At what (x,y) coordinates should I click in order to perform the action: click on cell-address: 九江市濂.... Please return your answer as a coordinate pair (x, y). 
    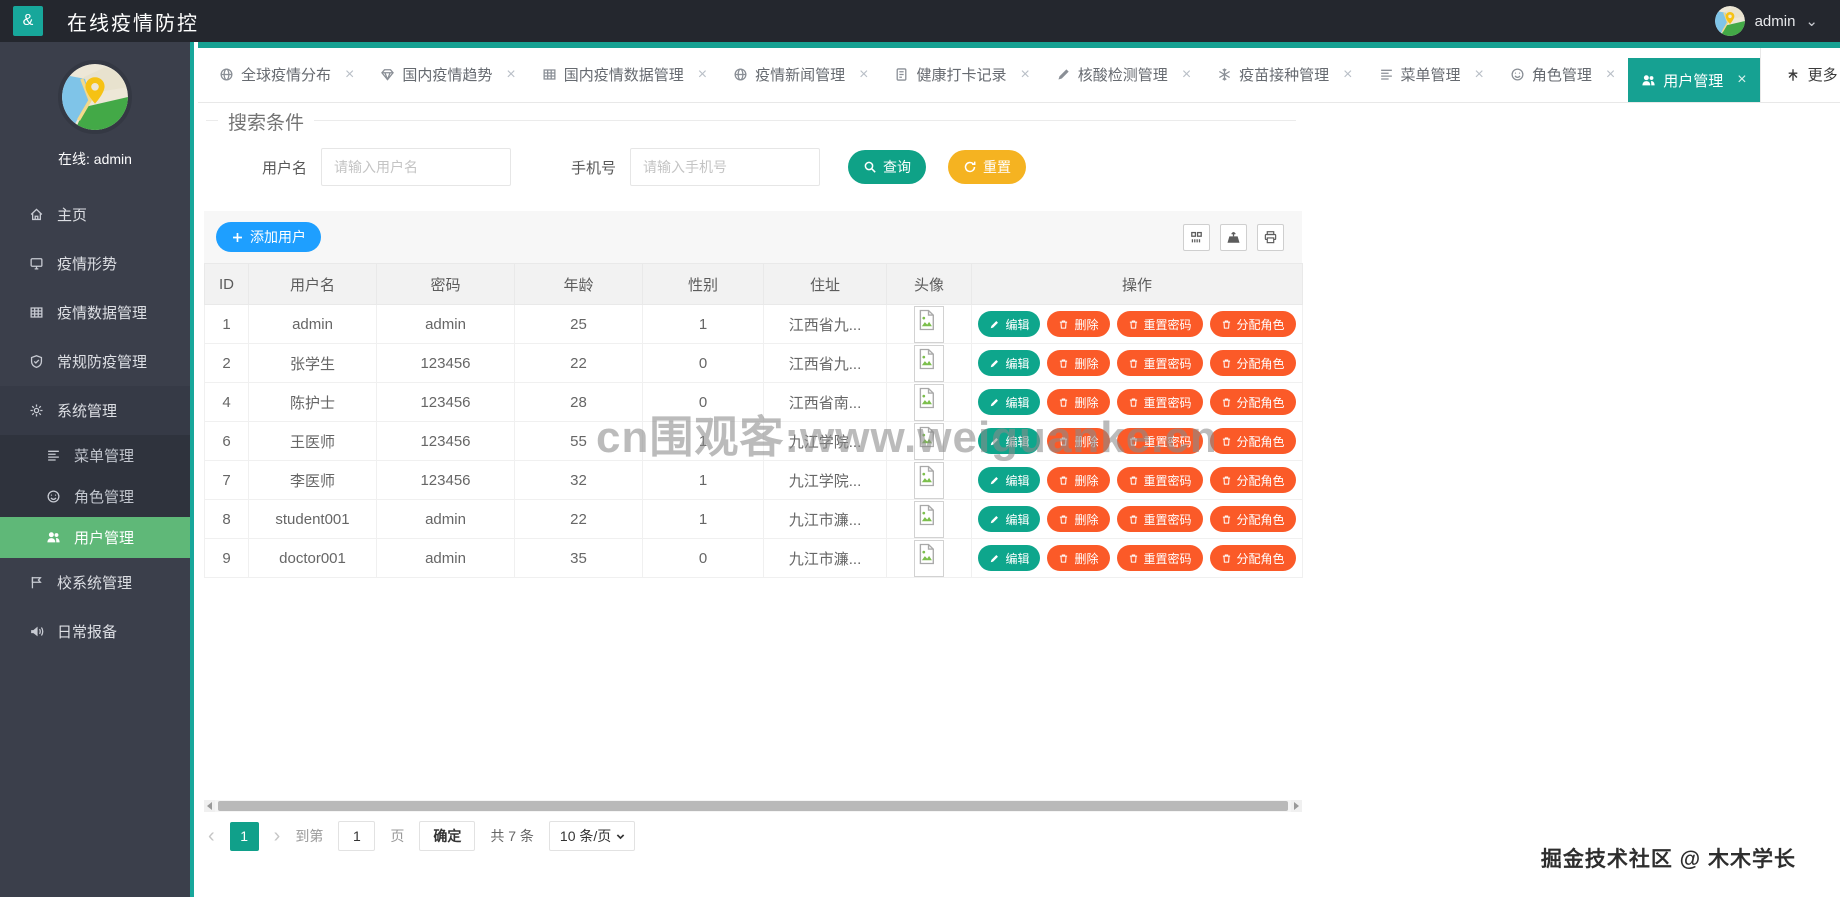
    Looking at the image, I should click on (825, 519).